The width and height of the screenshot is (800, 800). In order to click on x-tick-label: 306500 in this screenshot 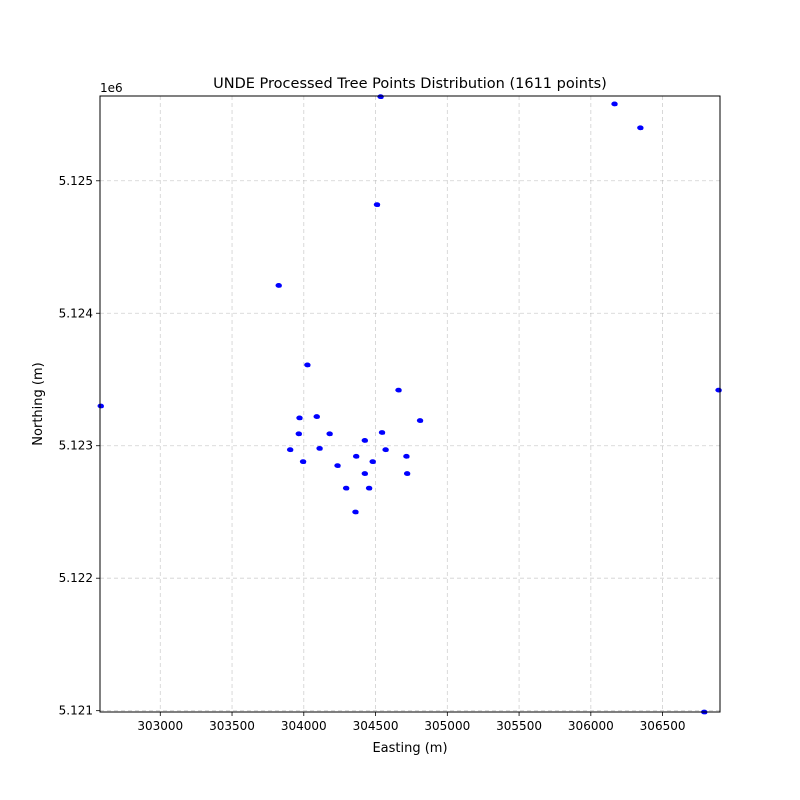, I will do `click(663, 726)`.